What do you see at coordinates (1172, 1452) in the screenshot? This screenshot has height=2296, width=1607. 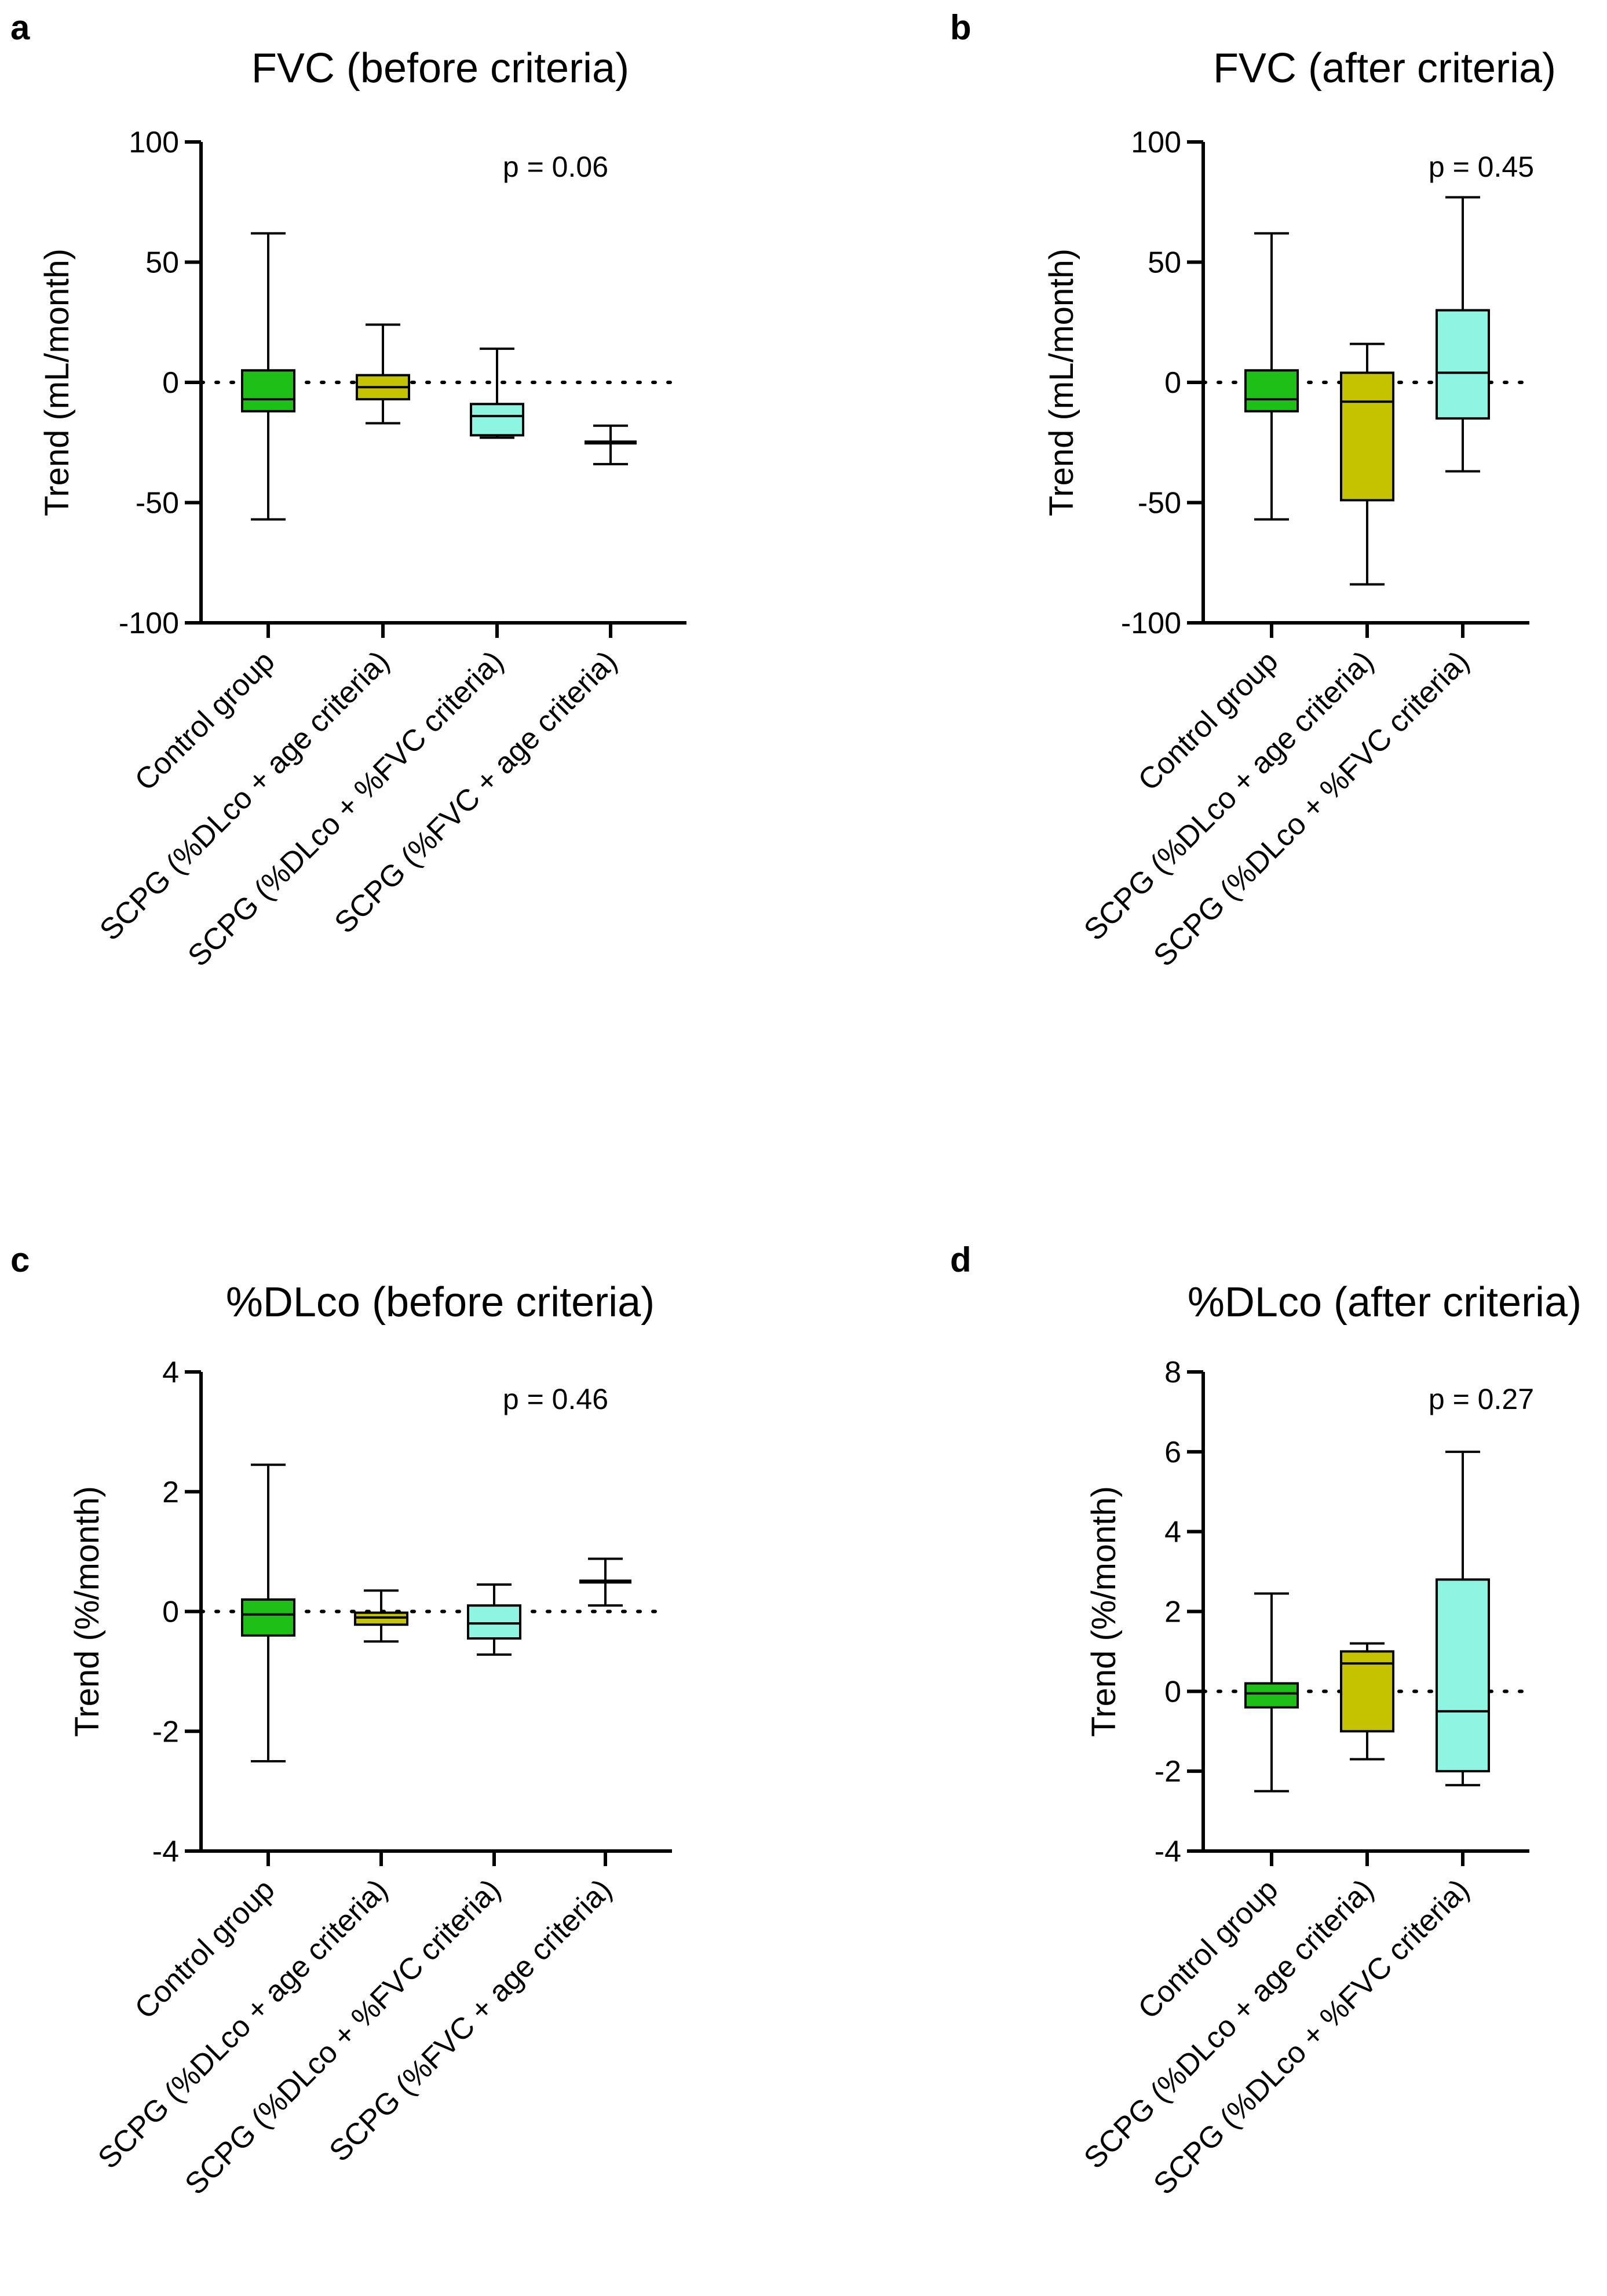 I see `y-tick-label: 6` at bounding box center [1172, 1452].